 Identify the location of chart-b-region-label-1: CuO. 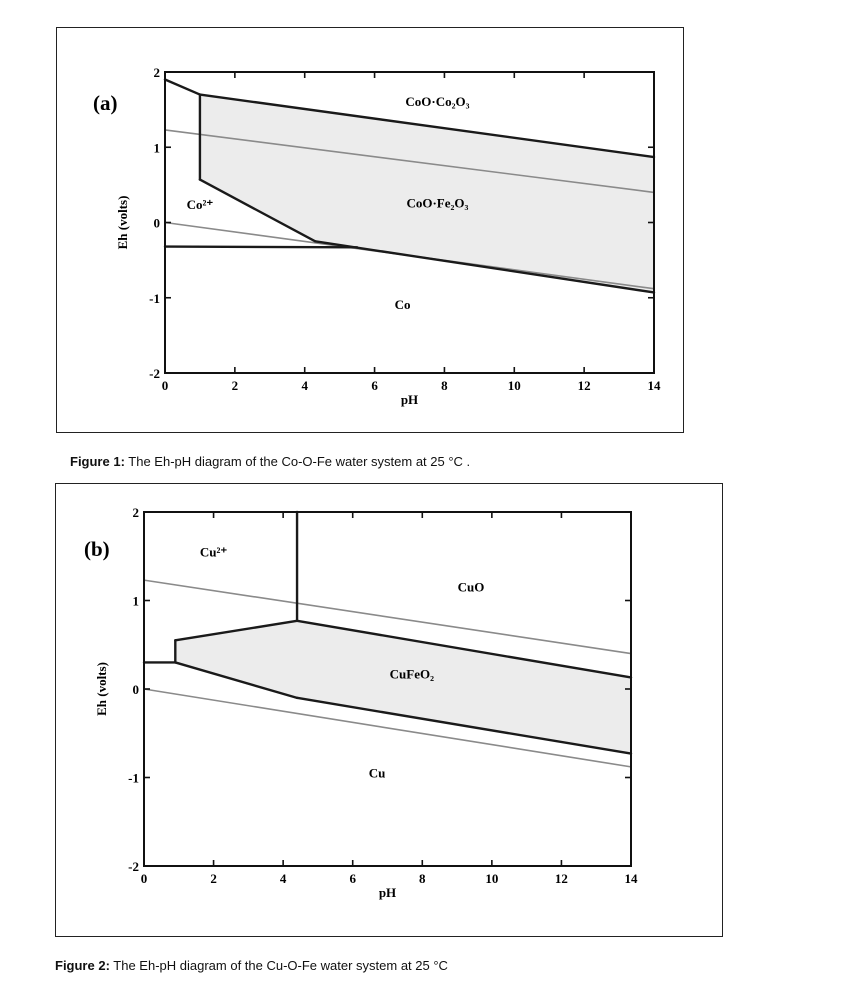
(471, 587).